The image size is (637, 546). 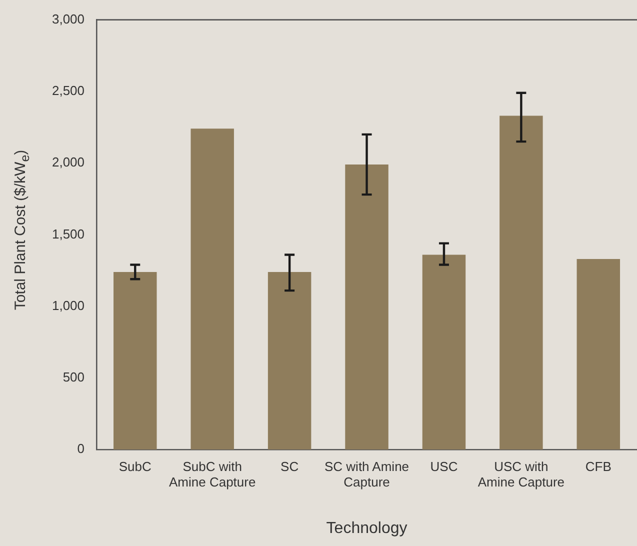 I want to click on x-tick-label: SC, so click(x=289, y=466).